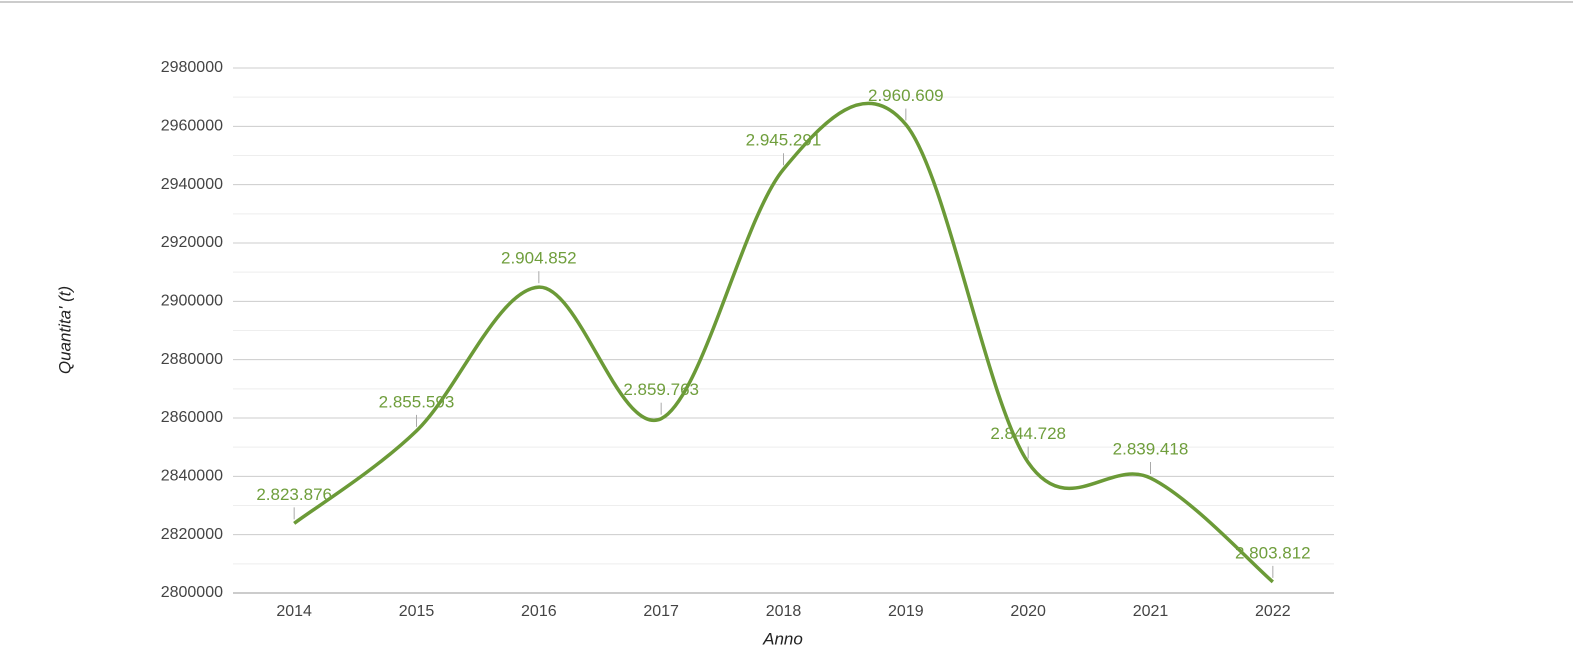 This screenshot has height=649, width=1573. Describe the element at coordinates (1273, 552) in the screenshot. I see `value-label: 2.803.812` at that location.